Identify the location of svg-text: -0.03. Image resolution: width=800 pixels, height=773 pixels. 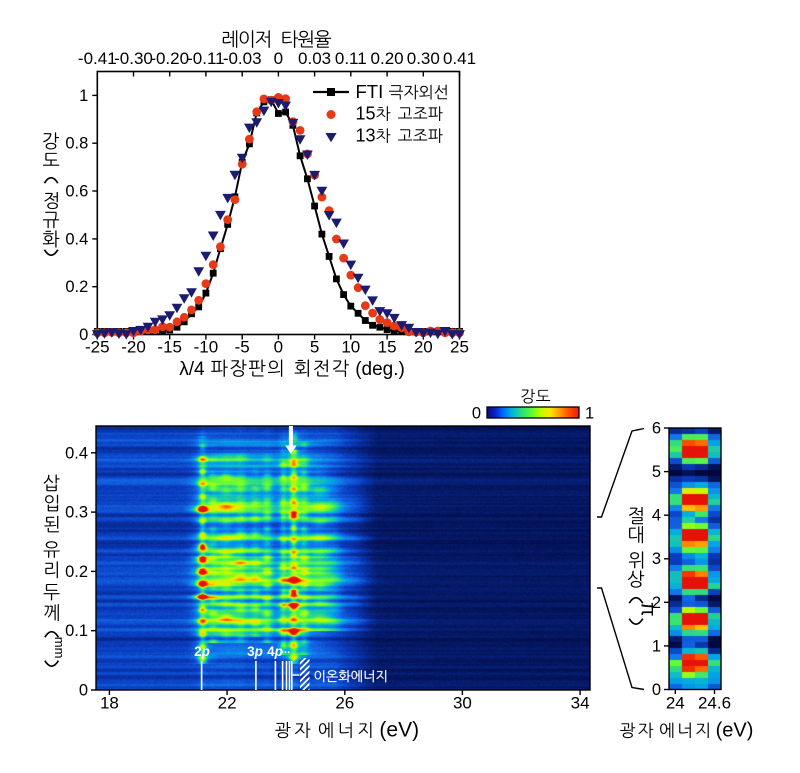
(242, 58).